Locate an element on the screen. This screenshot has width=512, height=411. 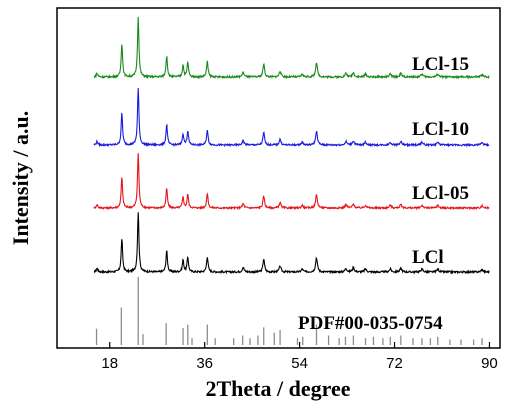
x-axis-ticks: 18 36 54 72 90 is located at coordinates (299, 357).